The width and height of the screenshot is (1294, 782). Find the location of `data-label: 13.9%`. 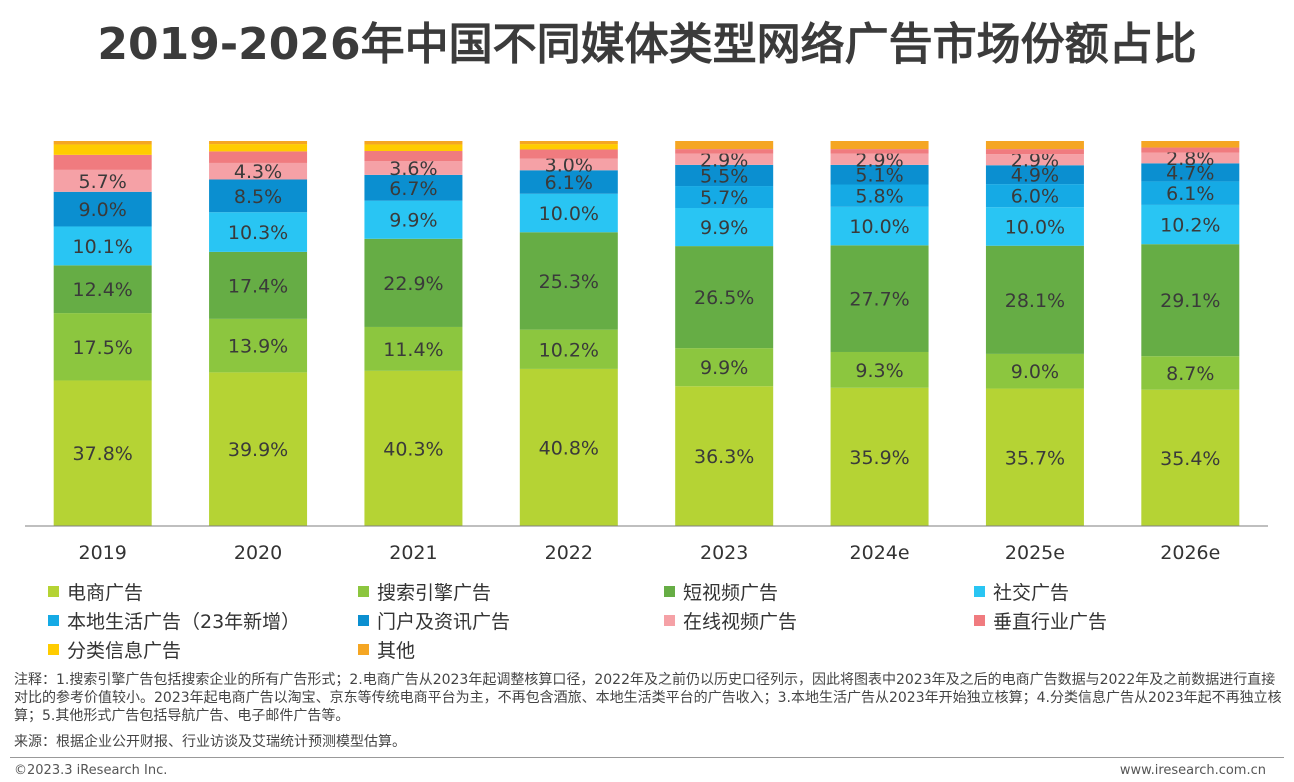

data-label: 13.9% is located at coordinates (258, 347).